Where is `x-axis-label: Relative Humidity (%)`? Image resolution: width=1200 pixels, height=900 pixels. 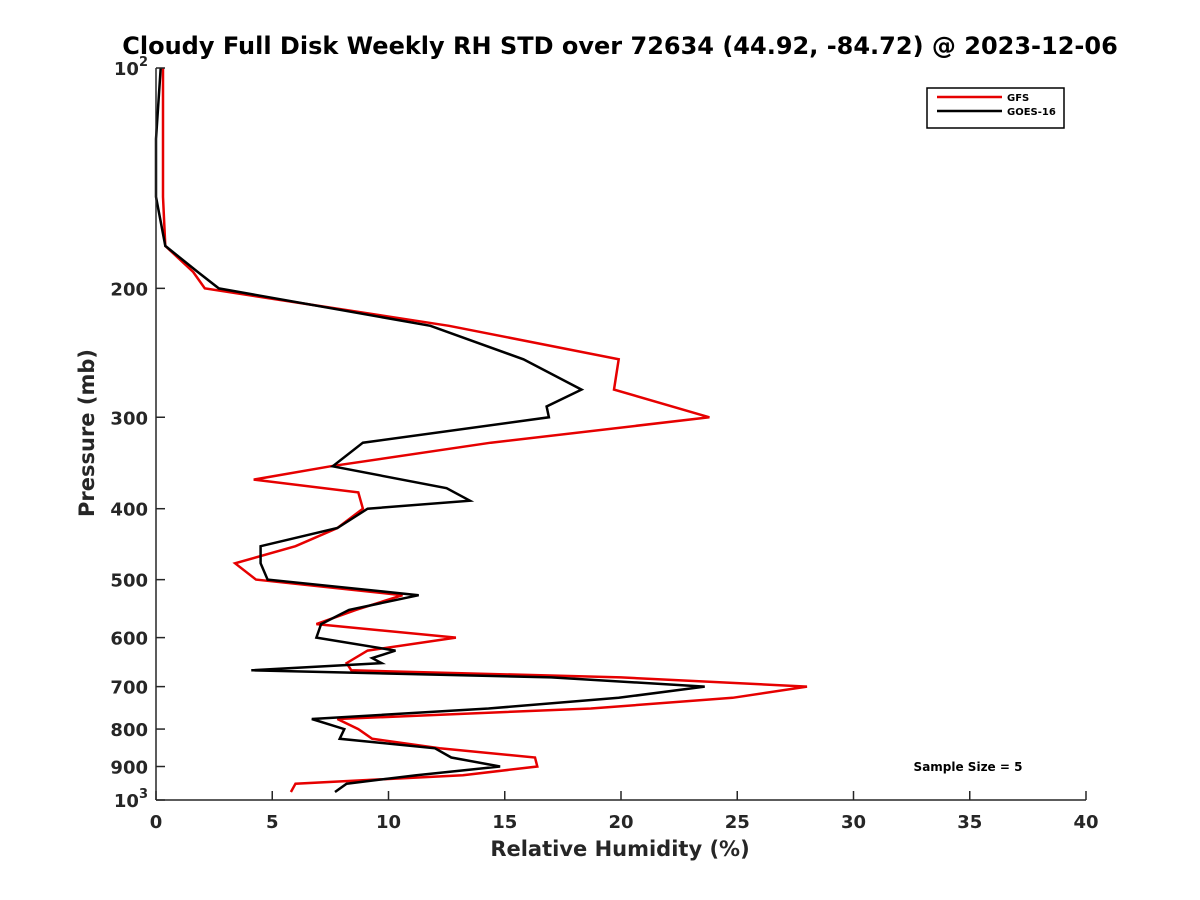
x-axis-label: Relative Humidity (%) is located at coordinates (619, 849).